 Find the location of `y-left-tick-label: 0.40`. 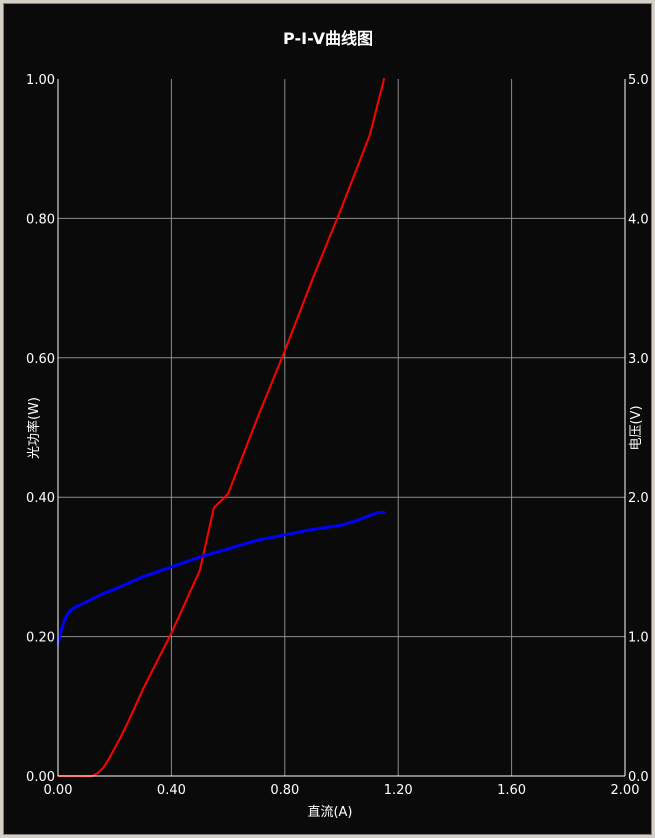

y-left-tick-label: 0.40 is located at coordinates (40, 498).